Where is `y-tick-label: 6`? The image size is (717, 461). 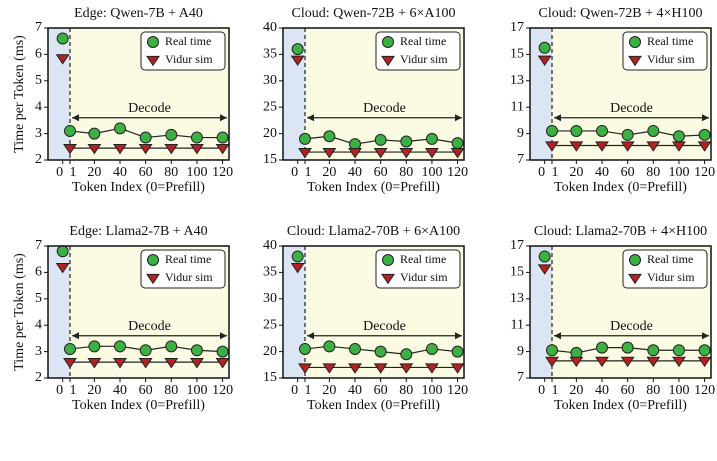
y-tick-label: 6 is located at coordinates (38, 54).